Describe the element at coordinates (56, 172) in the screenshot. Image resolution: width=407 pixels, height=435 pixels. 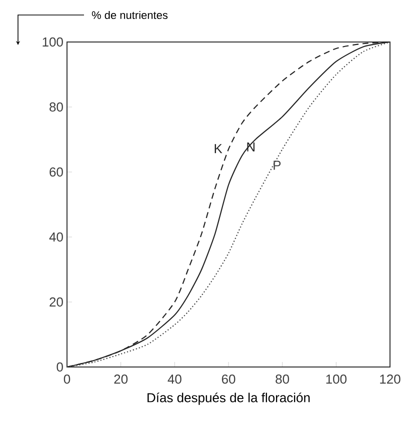
I see `y-tick-label: 60` at that location.